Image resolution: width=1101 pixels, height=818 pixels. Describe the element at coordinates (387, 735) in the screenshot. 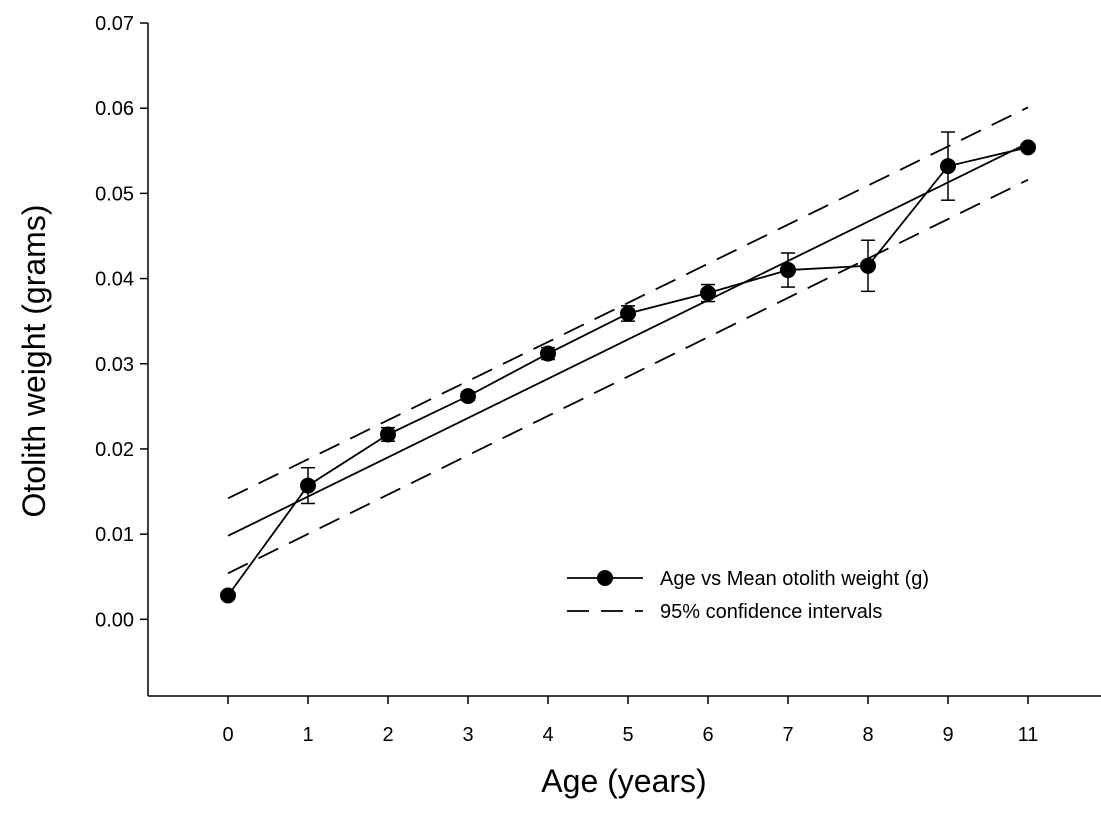

I see `x-tick-label: 2` at that location.